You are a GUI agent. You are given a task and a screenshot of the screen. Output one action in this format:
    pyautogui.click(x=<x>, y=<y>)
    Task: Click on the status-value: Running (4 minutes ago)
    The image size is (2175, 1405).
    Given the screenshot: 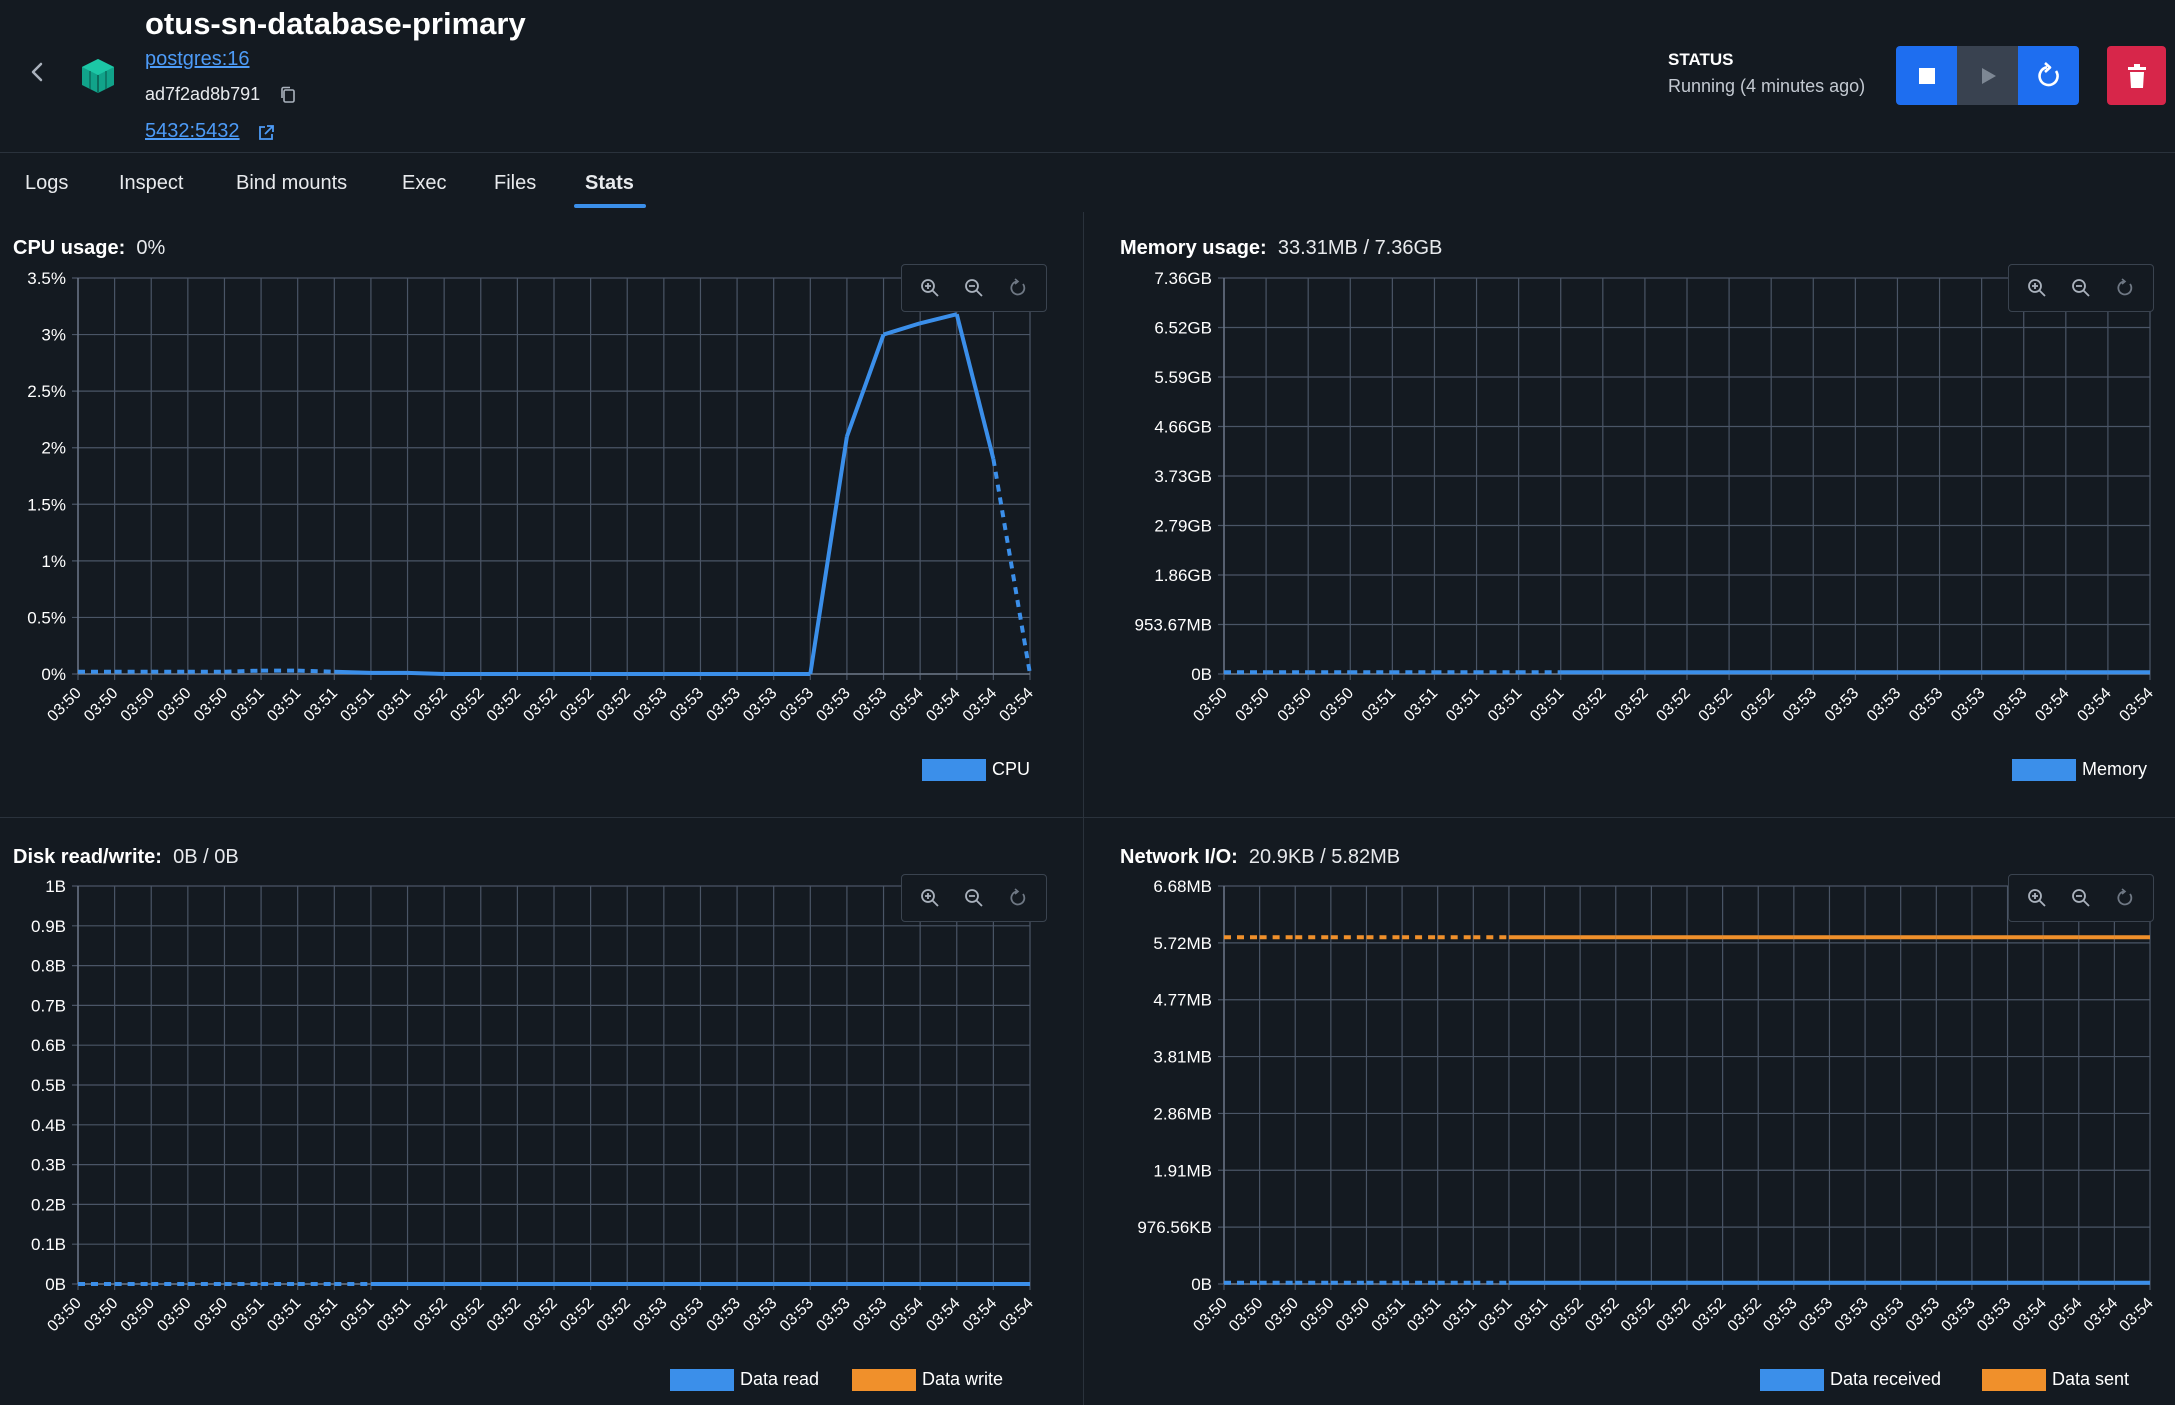 What is the action you would take?
    pyautogui.click(x=1767, y=86)
    